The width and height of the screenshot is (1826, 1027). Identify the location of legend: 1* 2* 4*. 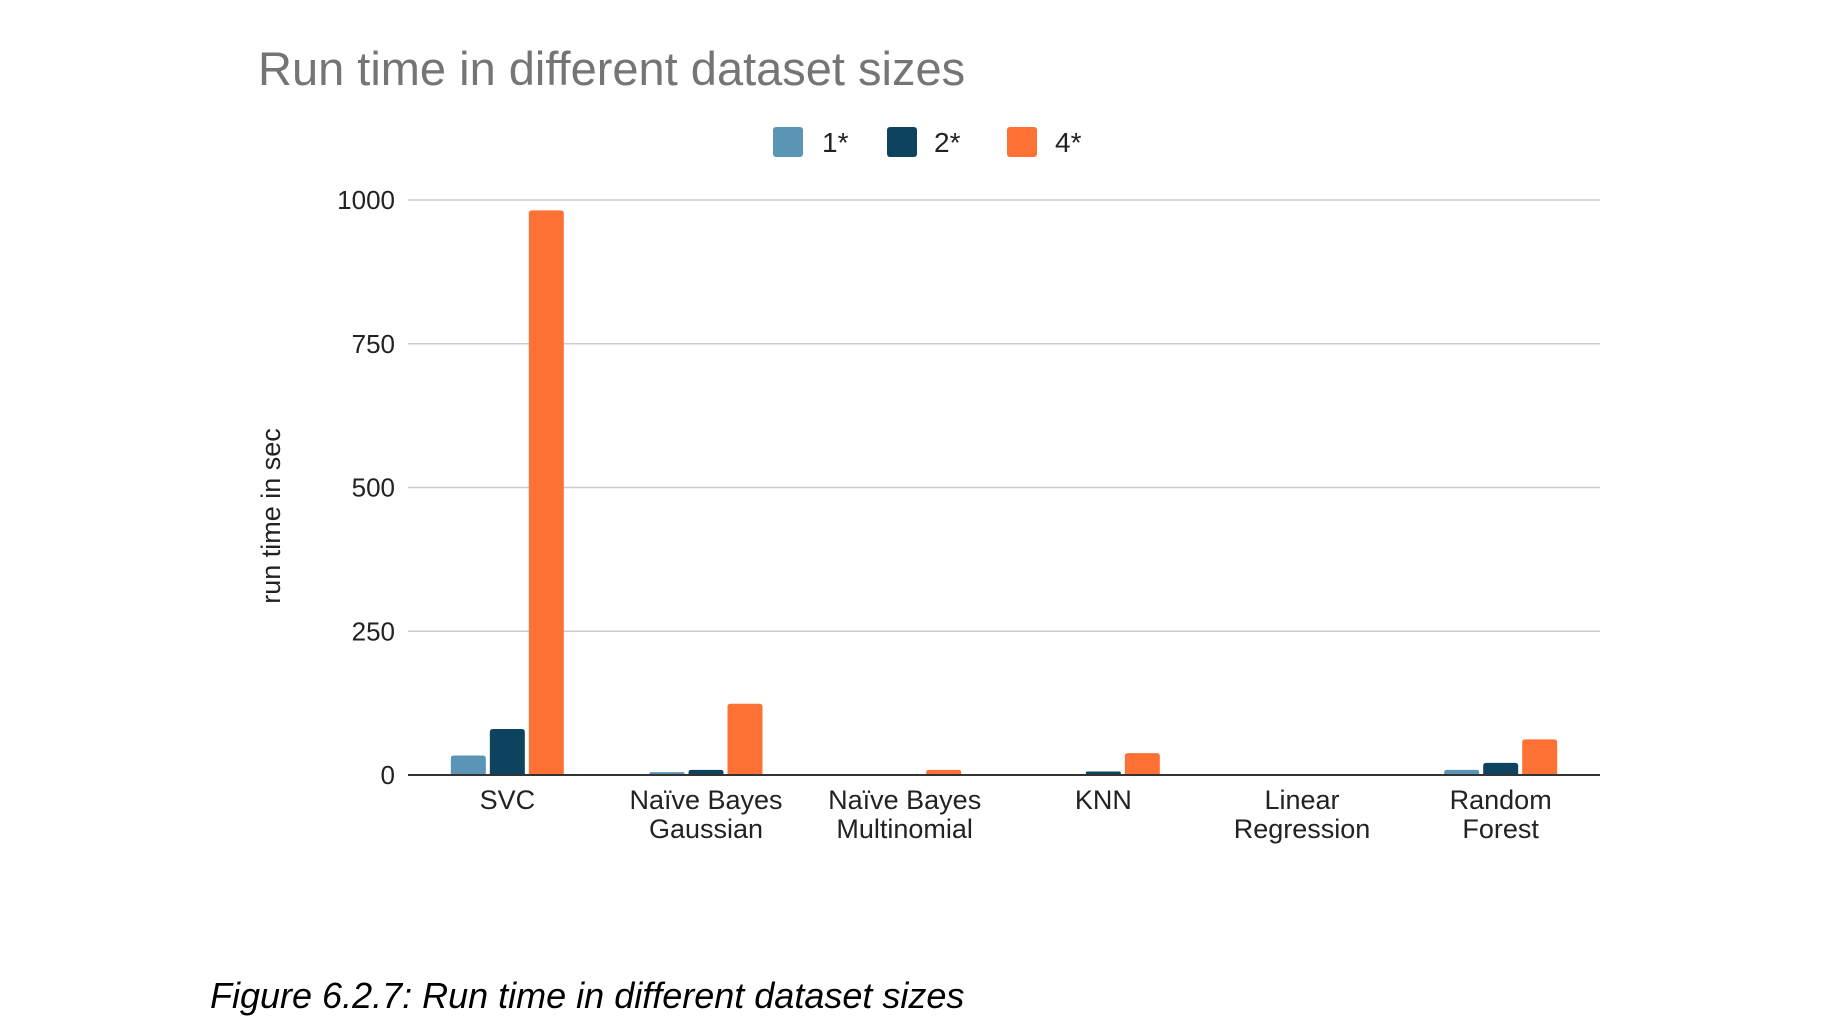
(927, 142).